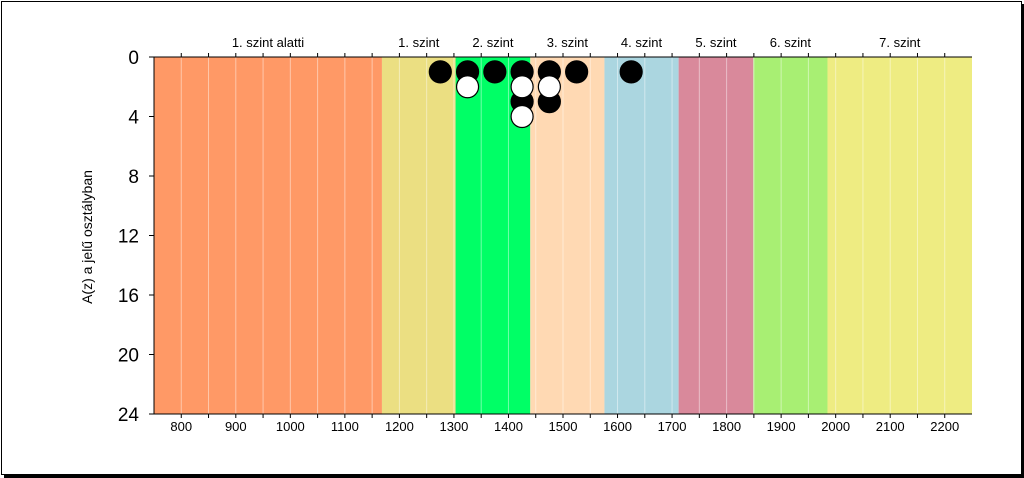 The height and width of the screenshot is (478, 1024). Describe the element at coordinates (568, 42) in the screenshot. I see `band-label: 3. szint` at that location.